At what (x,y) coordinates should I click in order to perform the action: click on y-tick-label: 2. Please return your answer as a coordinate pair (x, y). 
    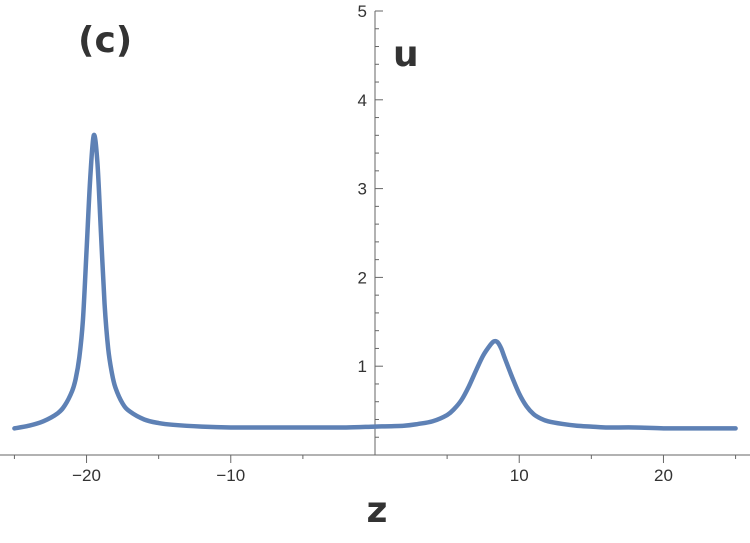
    Looking at the image, I should click on (362, 277).